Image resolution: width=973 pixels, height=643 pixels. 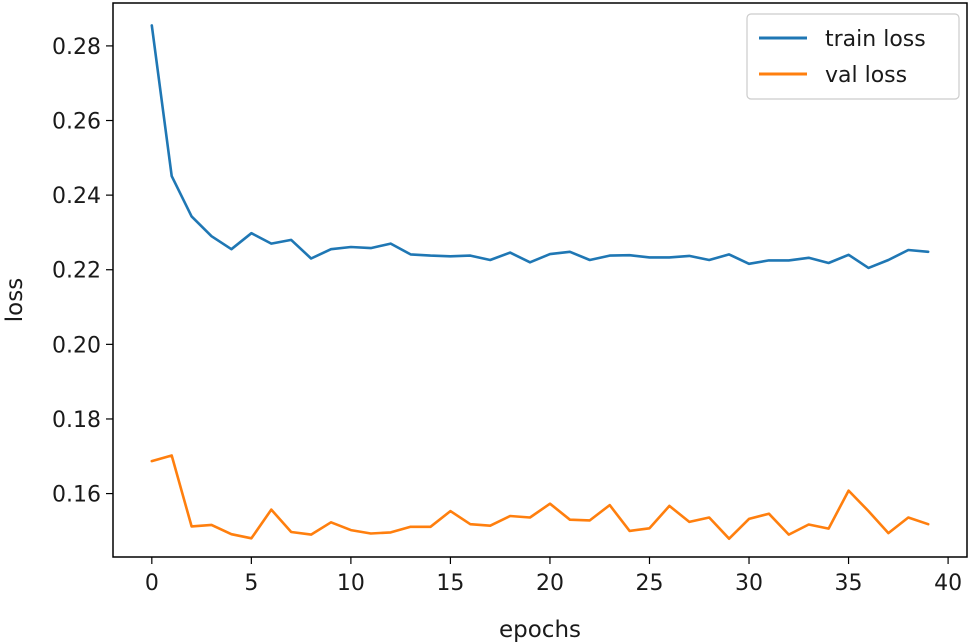 I want to click on x-tick-label: 30, so click(x=749, y=583).